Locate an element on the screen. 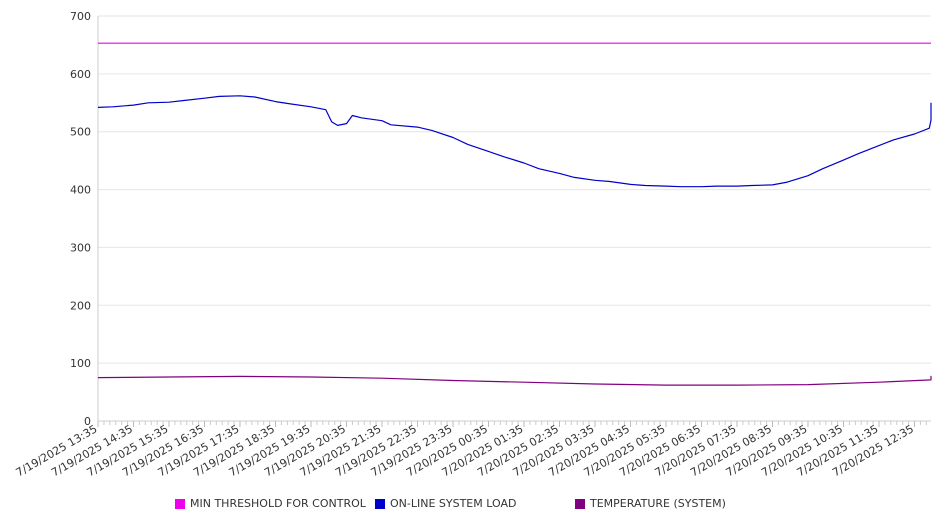  y-tick-label: 0 is located at coordinates (87, 421).